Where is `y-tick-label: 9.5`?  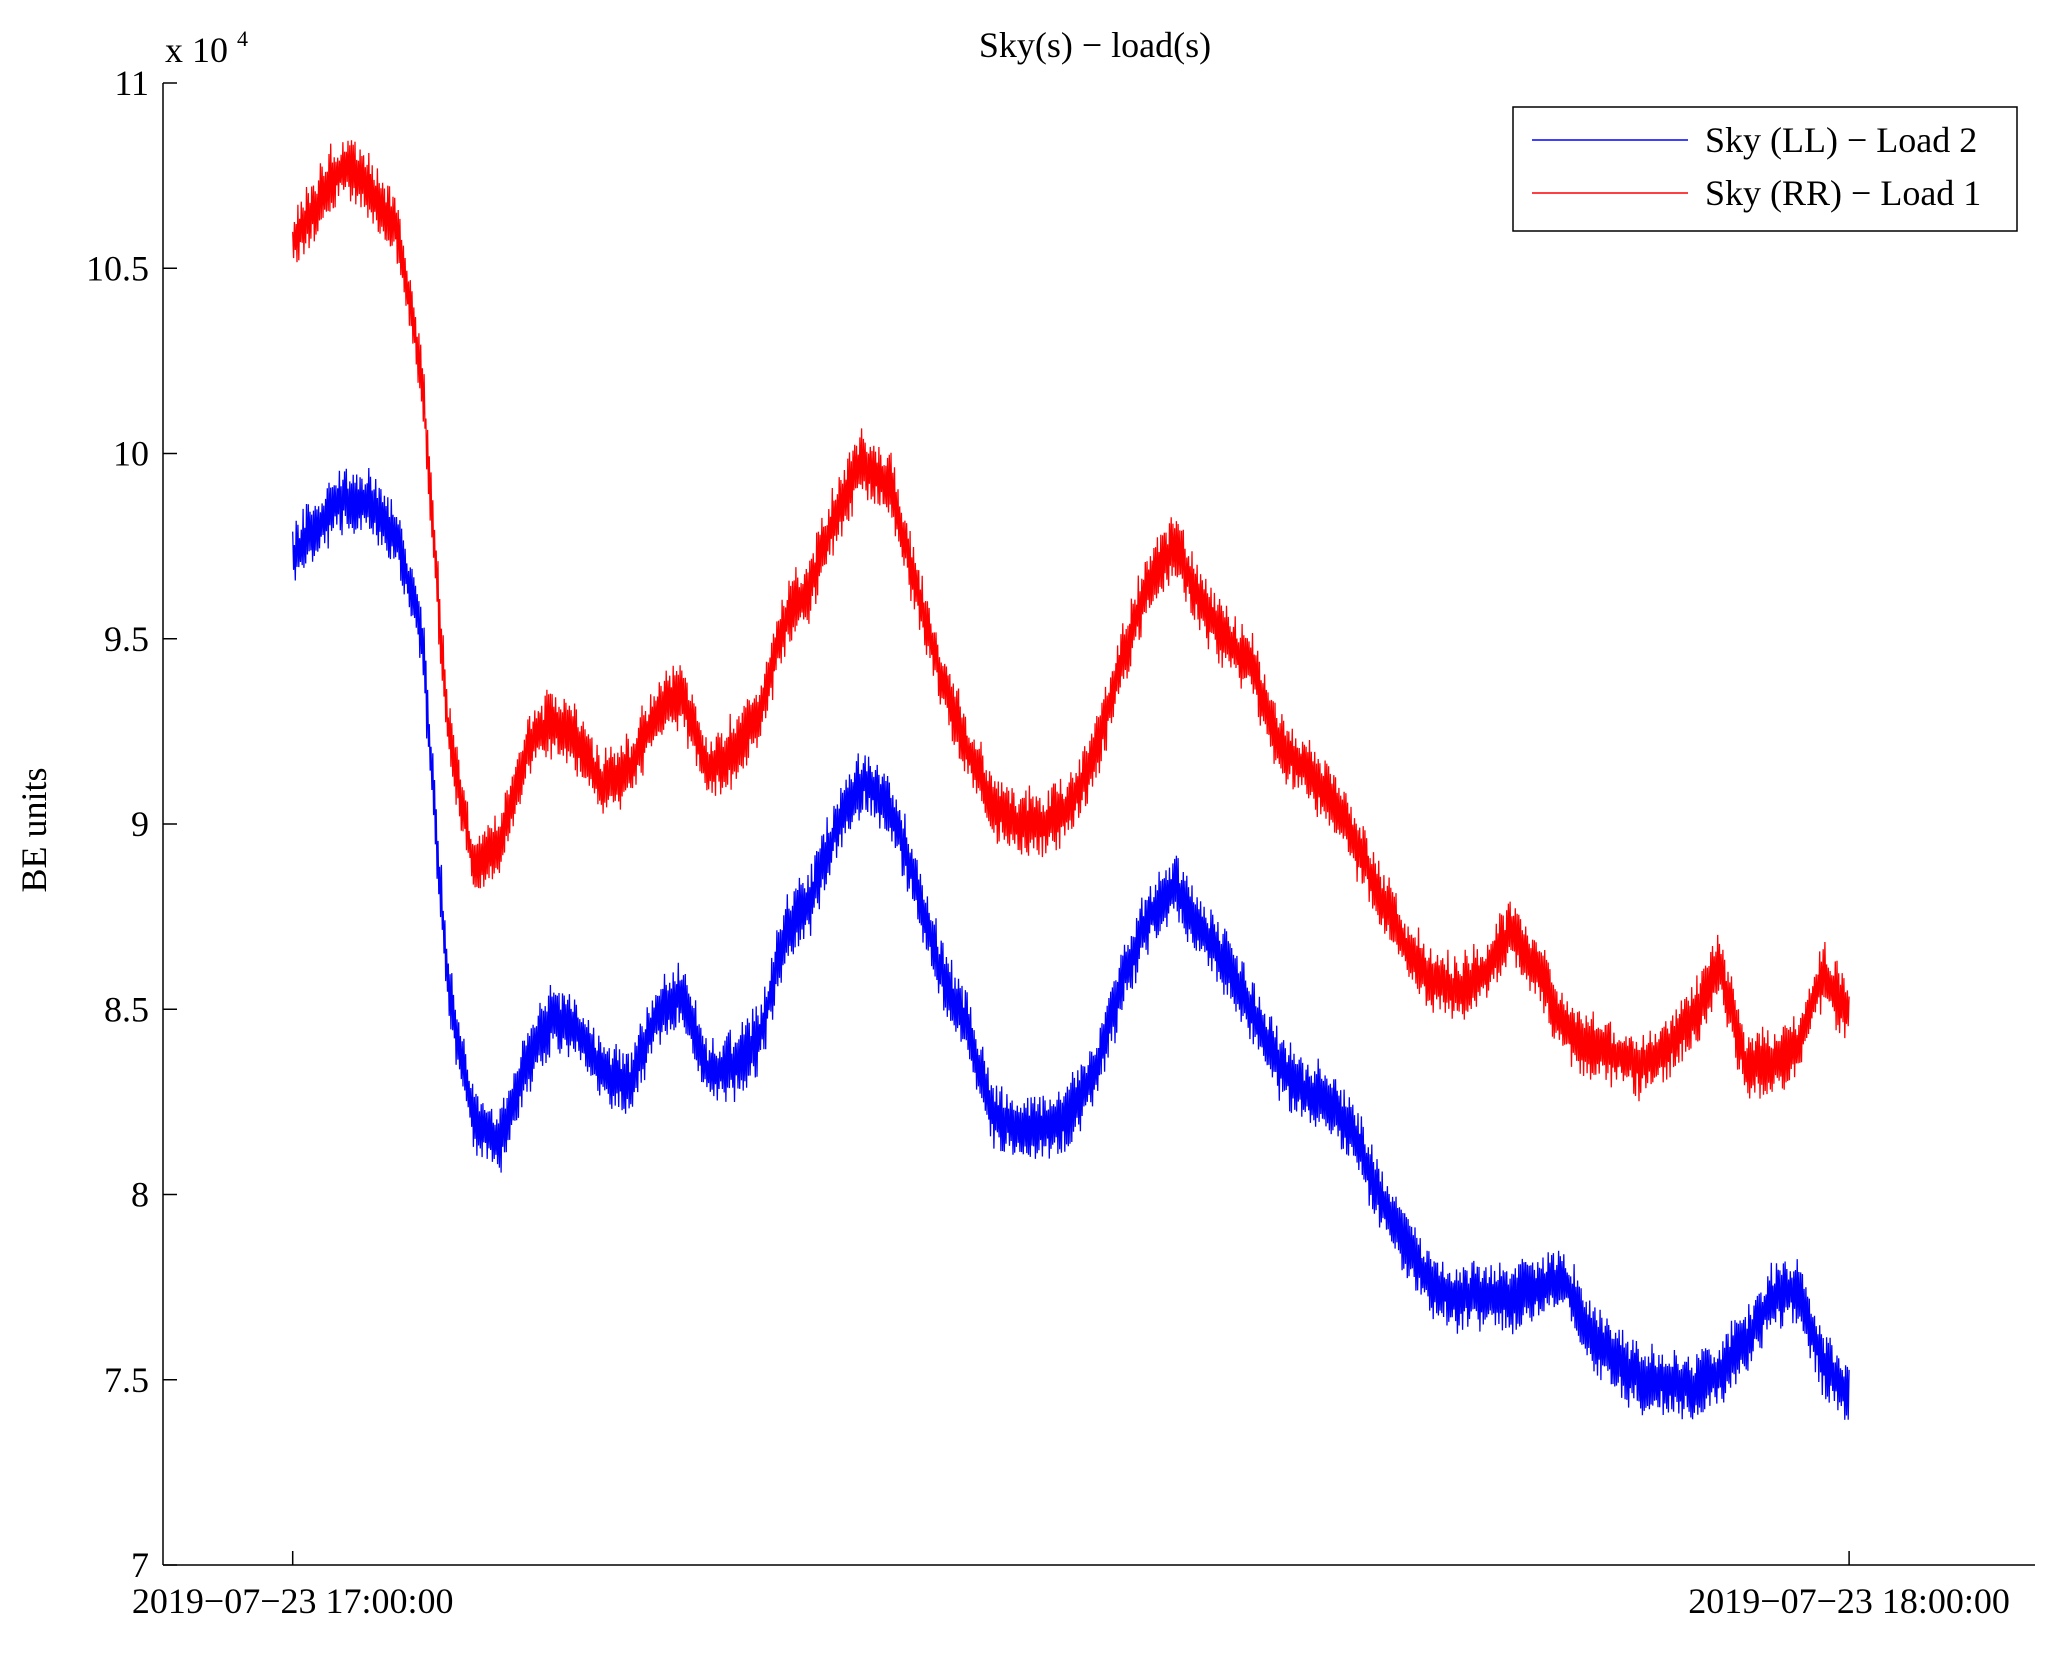 y-tick-label: 9.5 is located at coordinates (126, 639).